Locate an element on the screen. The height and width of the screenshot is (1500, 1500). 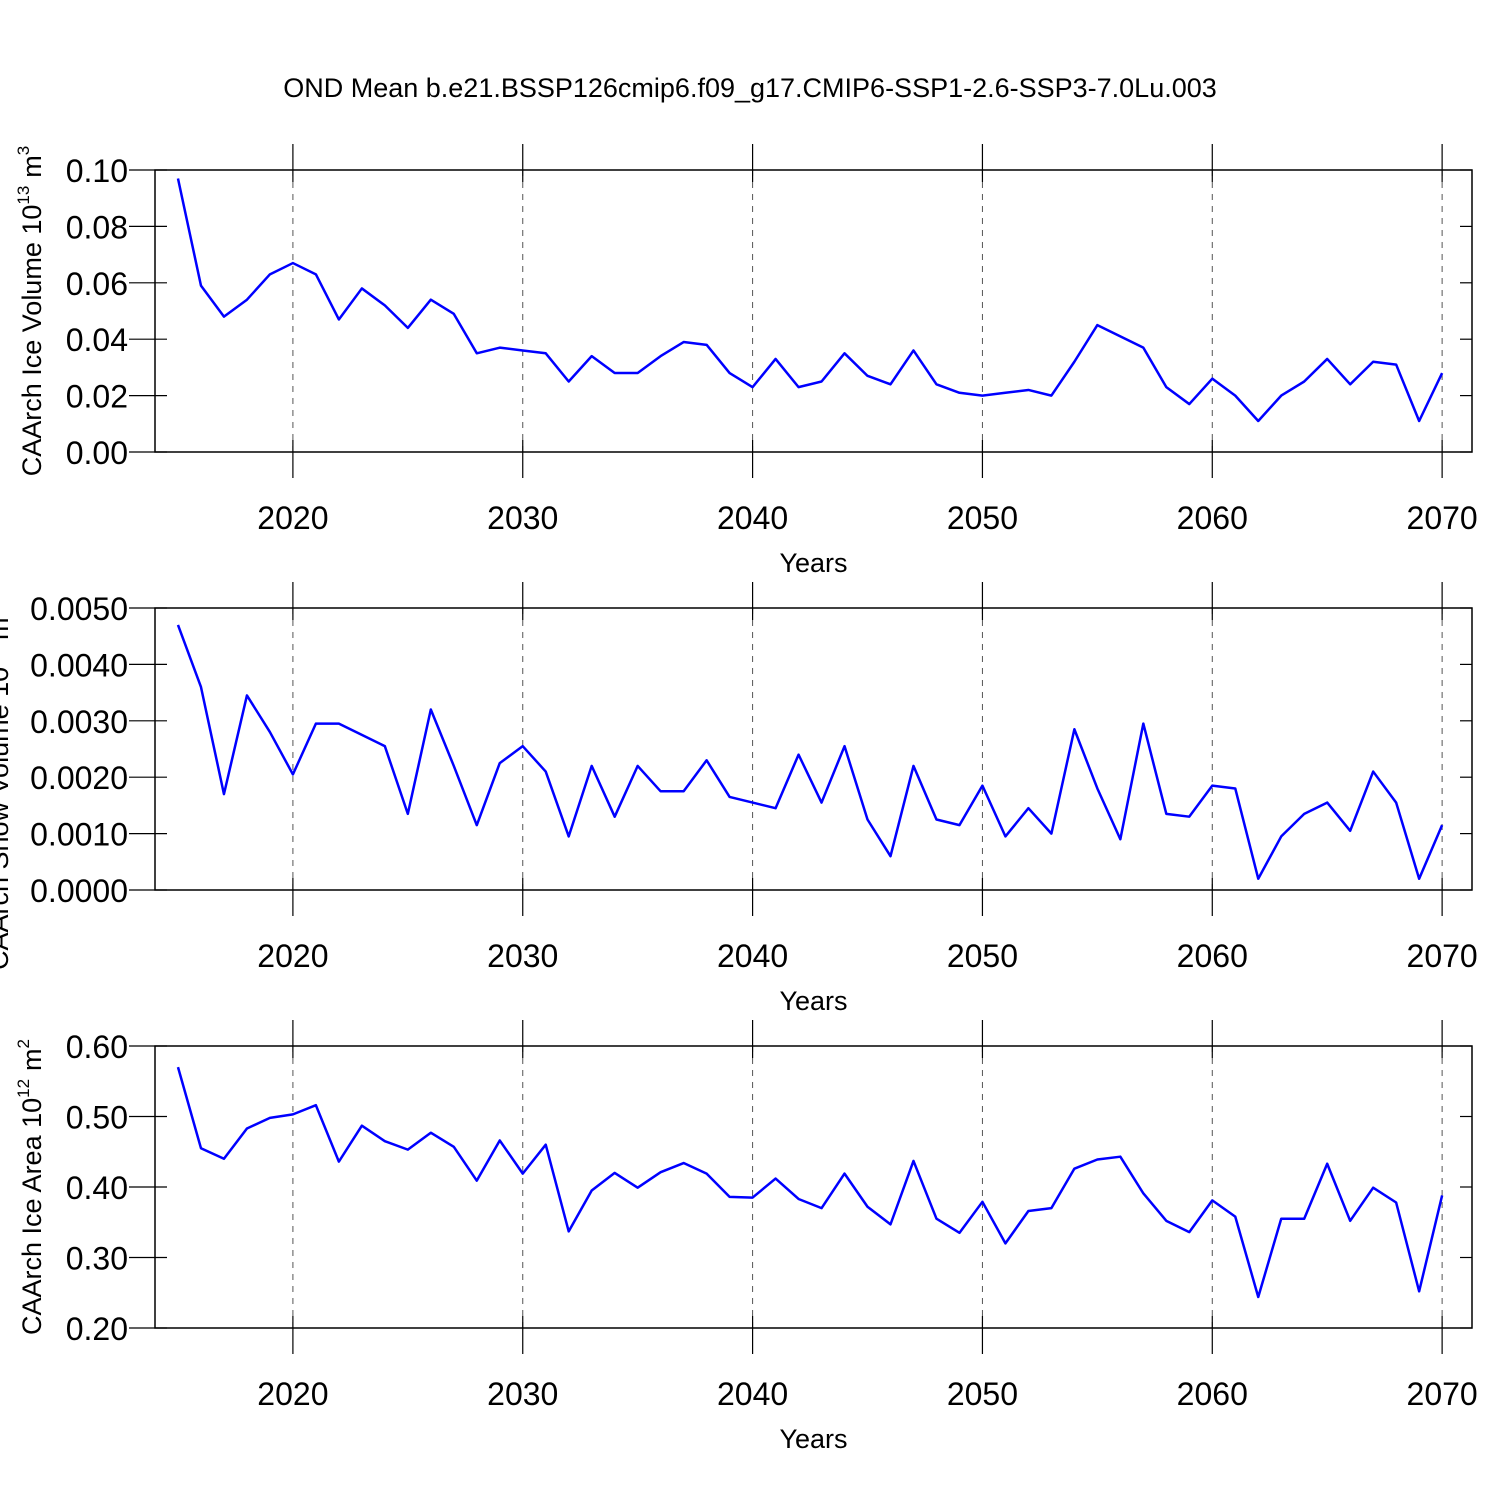
y-tick-label: 0.06 is located at coordinates (97, 284).